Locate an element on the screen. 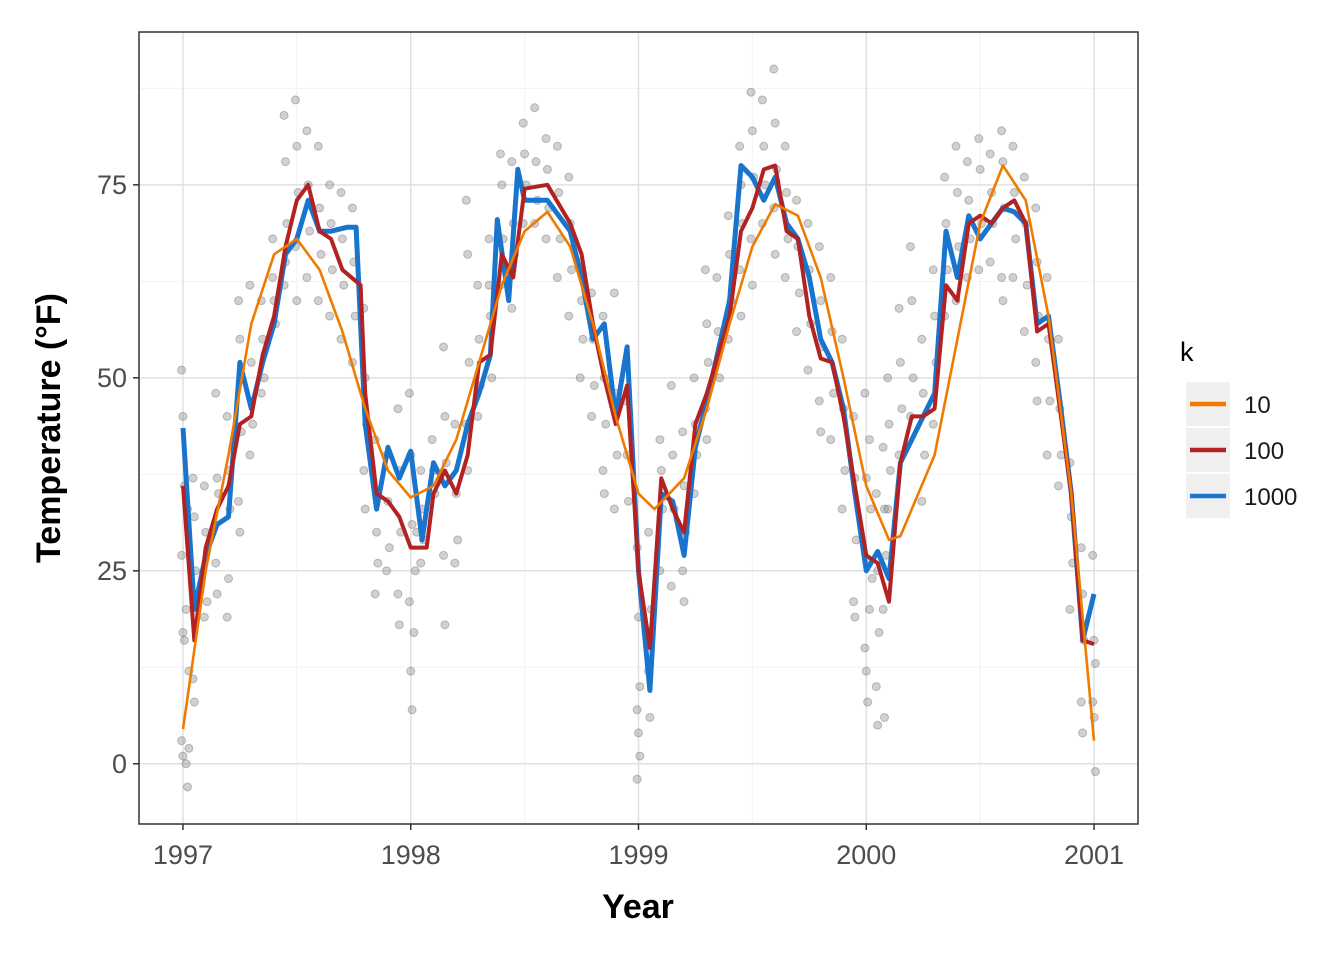  x-axis-title: Year is located at coordinates (638, 907).